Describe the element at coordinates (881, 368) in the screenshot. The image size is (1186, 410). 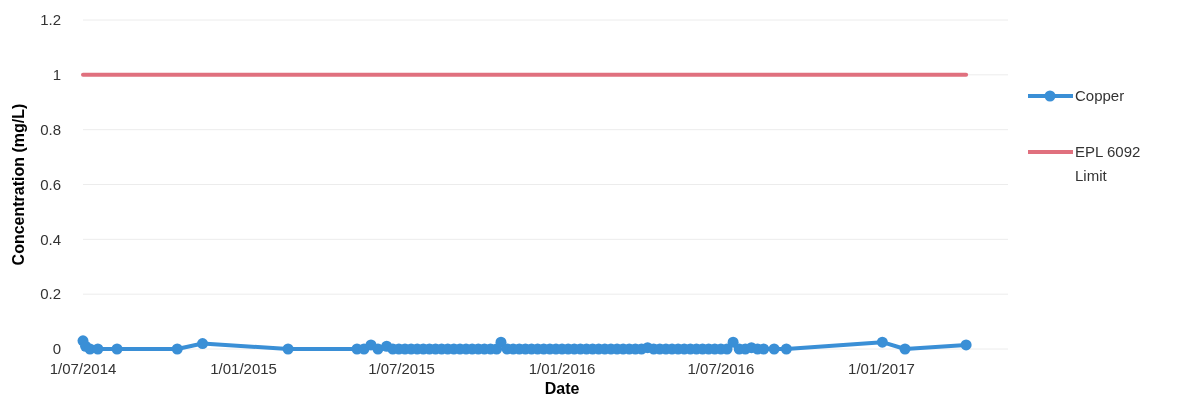
I see `x-tick-label: 1/01/2017` at that location.